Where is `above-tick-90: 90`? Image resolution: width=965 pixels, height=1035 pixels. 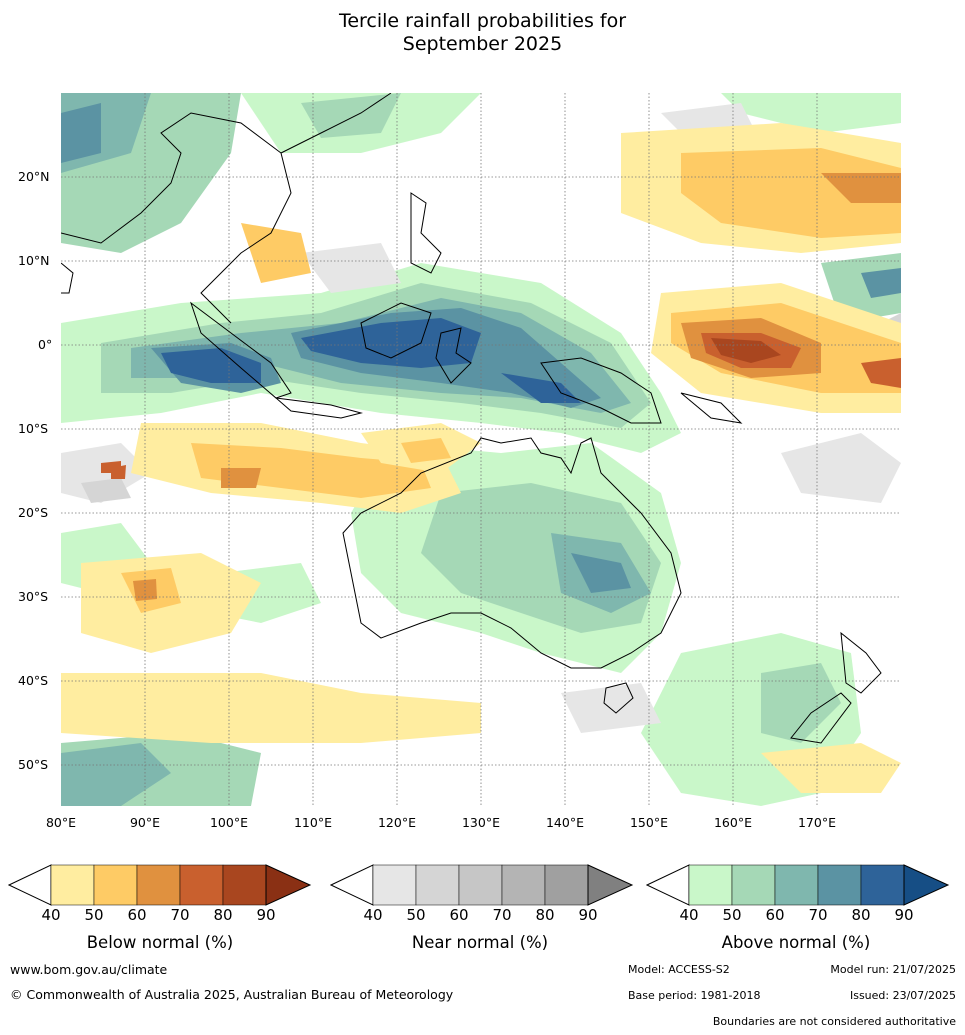 above-tick-90: 90 is located at coordinates (904, 915).